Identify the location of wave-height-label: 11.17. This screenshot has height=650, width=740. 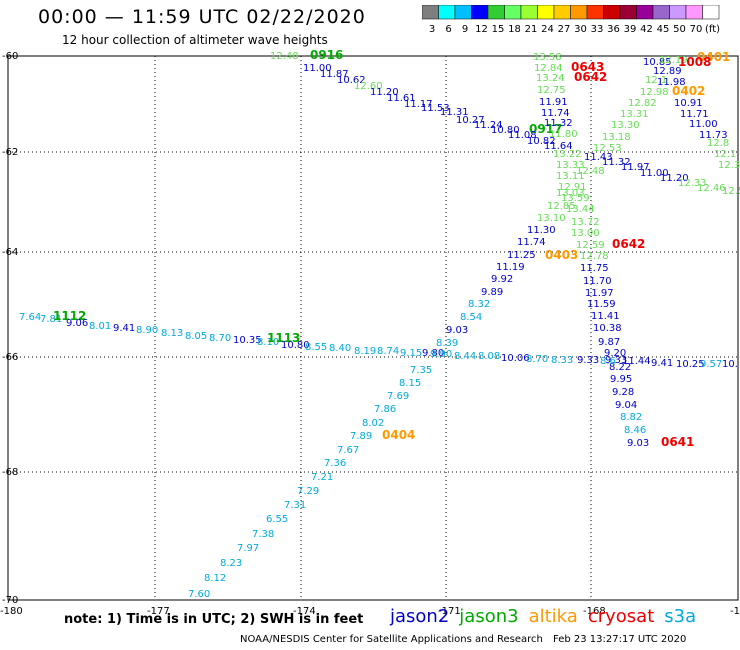
(418, 104).